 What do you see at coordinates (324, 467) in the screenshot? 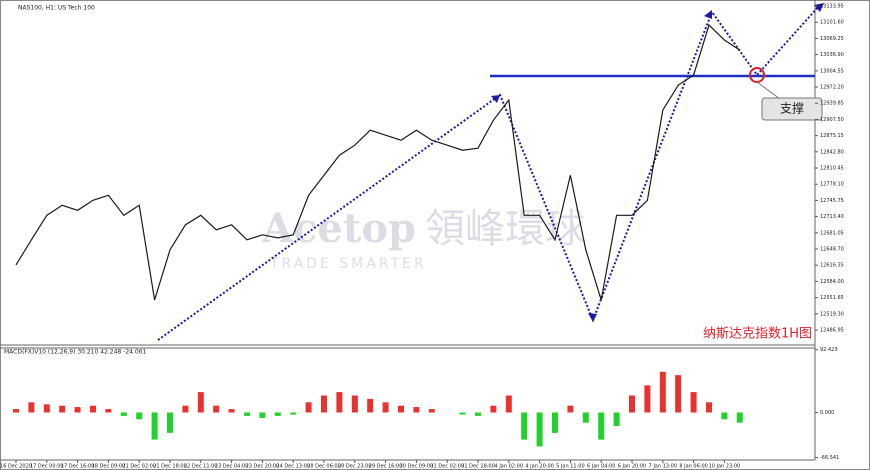
I see `x-tick-label: 28 Dec 06:00` at bounding box center [324, 467].